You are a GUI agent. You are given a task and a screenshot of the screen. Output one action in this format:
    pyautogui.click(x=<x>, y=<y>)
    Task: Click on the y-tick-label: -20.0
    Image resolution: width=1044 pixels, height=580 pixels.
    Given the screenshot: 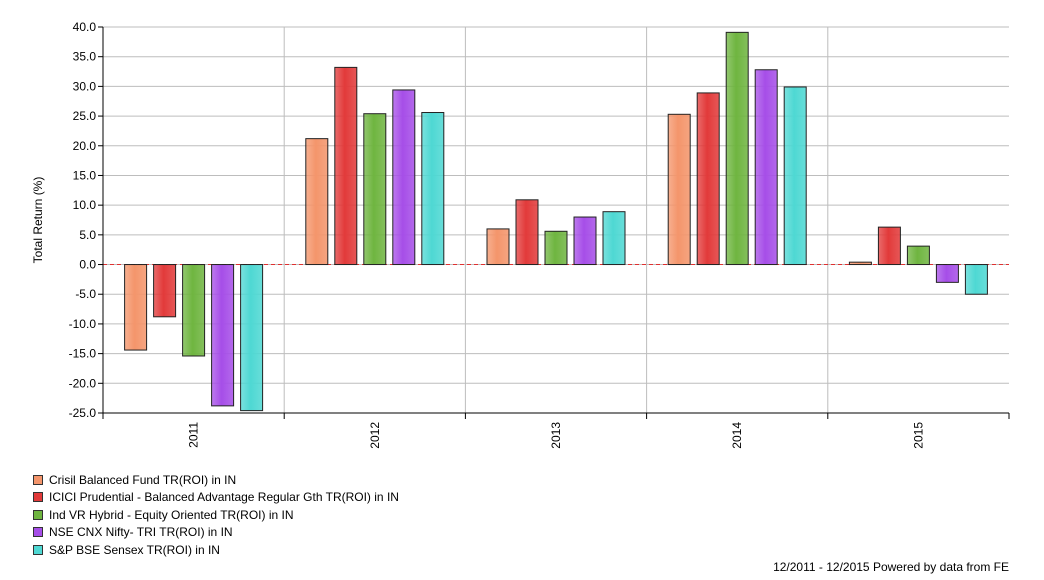 What is the action you would take?
    pyautogui.click(x=83, y=383)
    